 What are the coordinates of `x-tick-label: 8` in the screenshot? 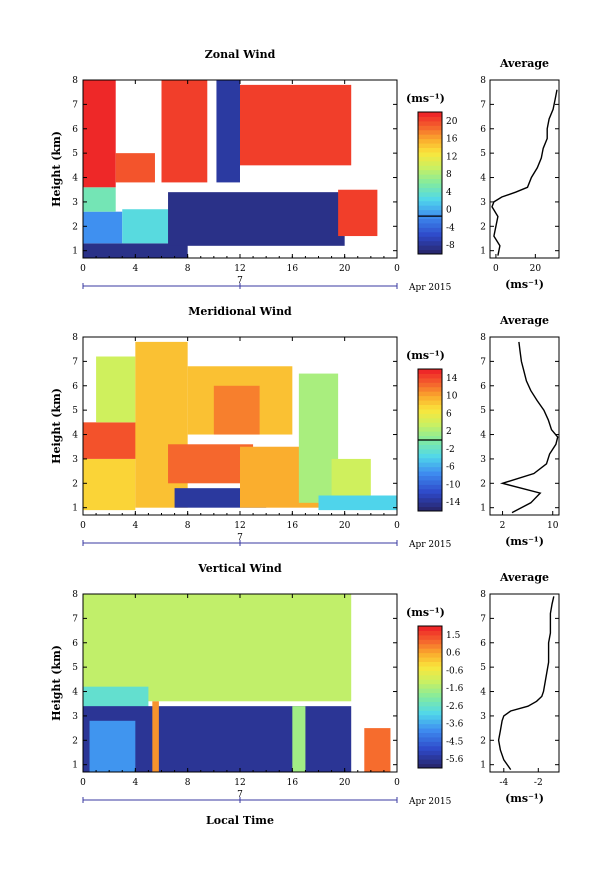 It's located at (188, 783).